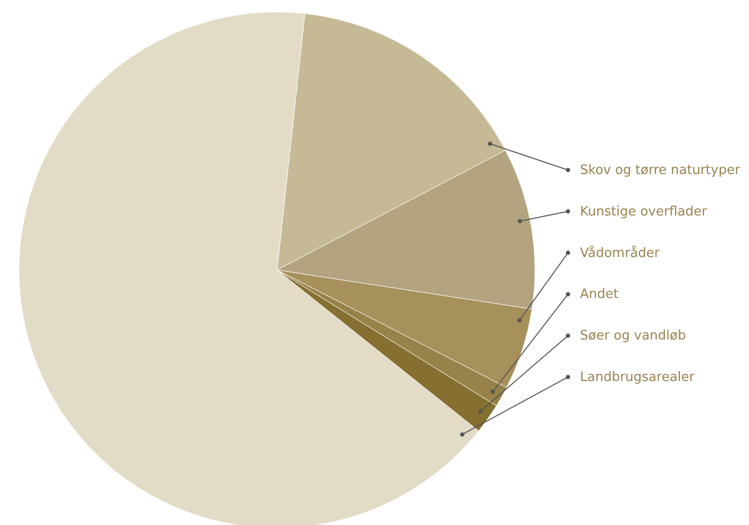 This screenshot has height=525, width=749. What do you see at coordinates (620, 252) in the screenshot?
I see `slice-label: Vådområder` at bounding box center [620, 252].